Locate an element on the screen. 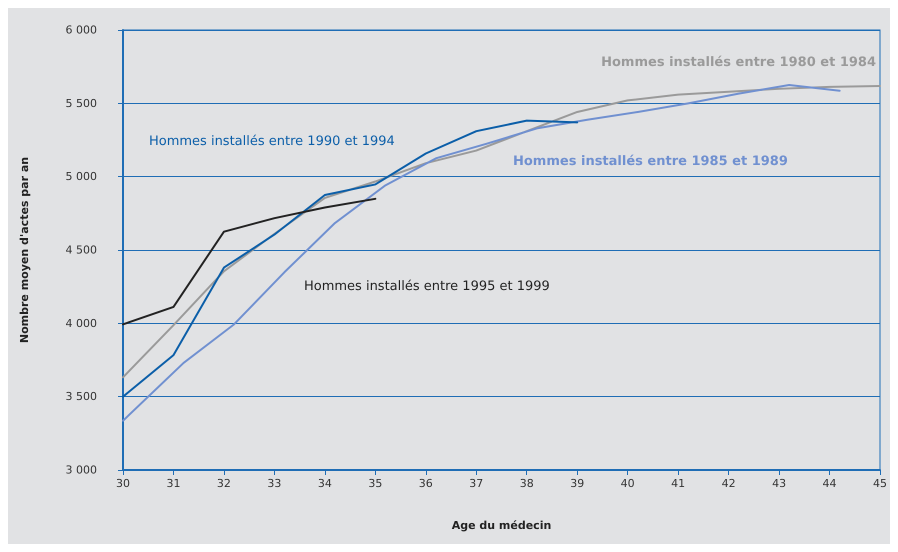 Image resolution: width=898 pixels, height=552 pixels. y-tick-label: 3 000 is located at coordinates (81, 470).